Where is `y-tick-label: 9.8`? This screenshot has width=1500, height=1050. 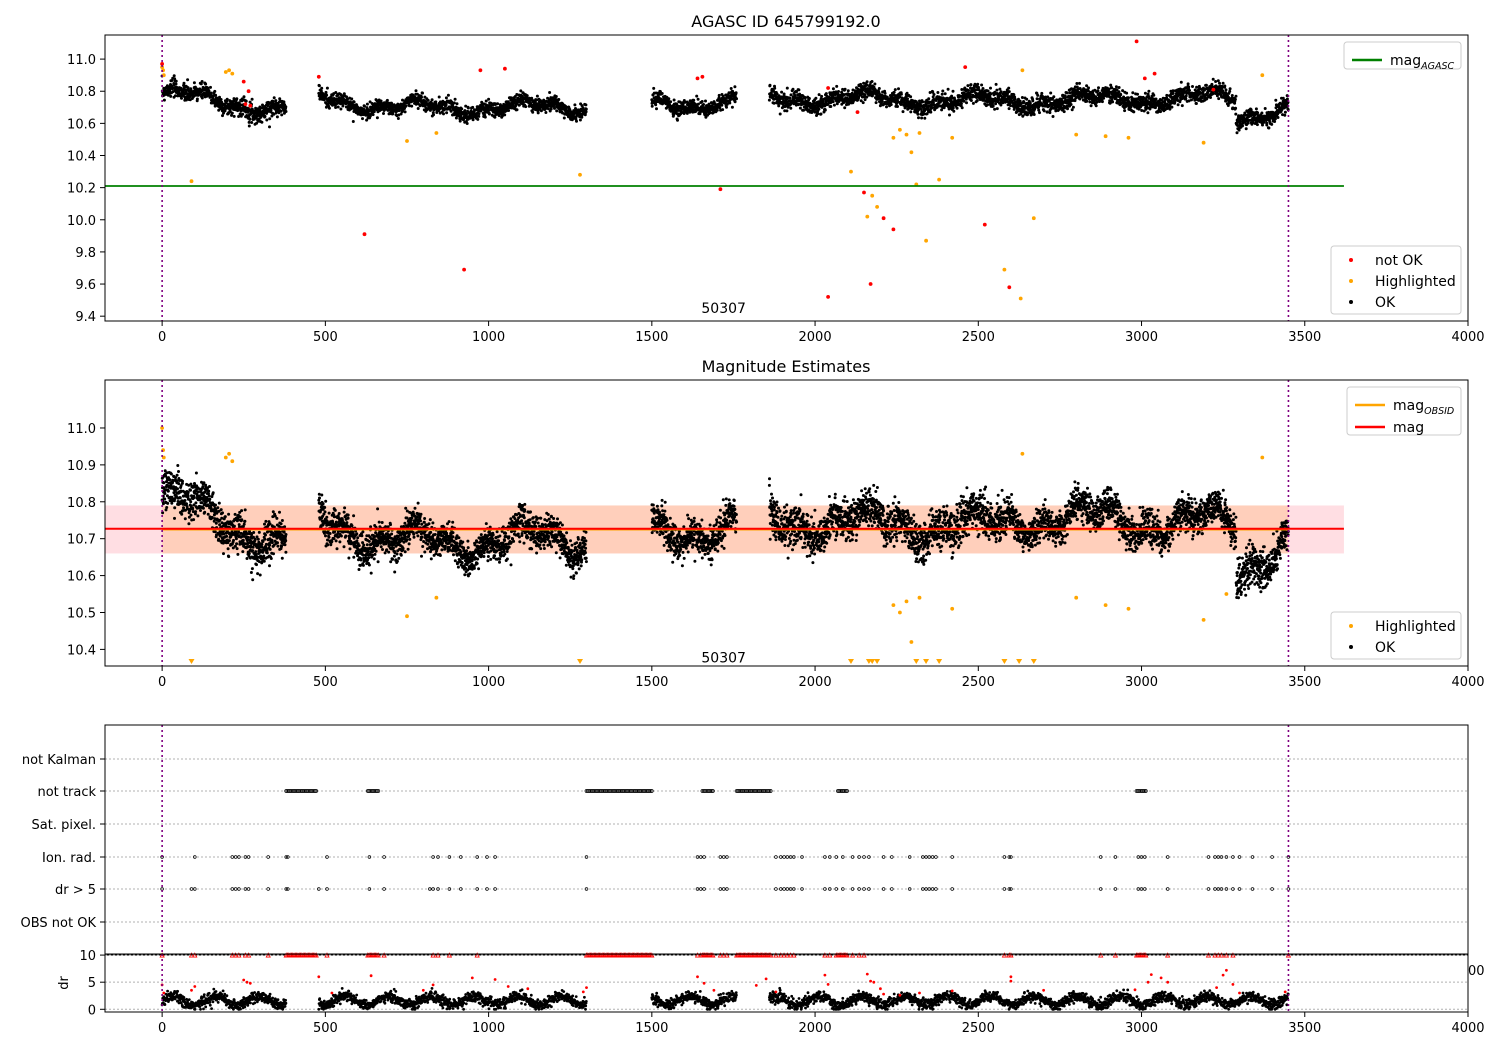 y-tick-label: 9.8 is located at coordinates (85, 253).